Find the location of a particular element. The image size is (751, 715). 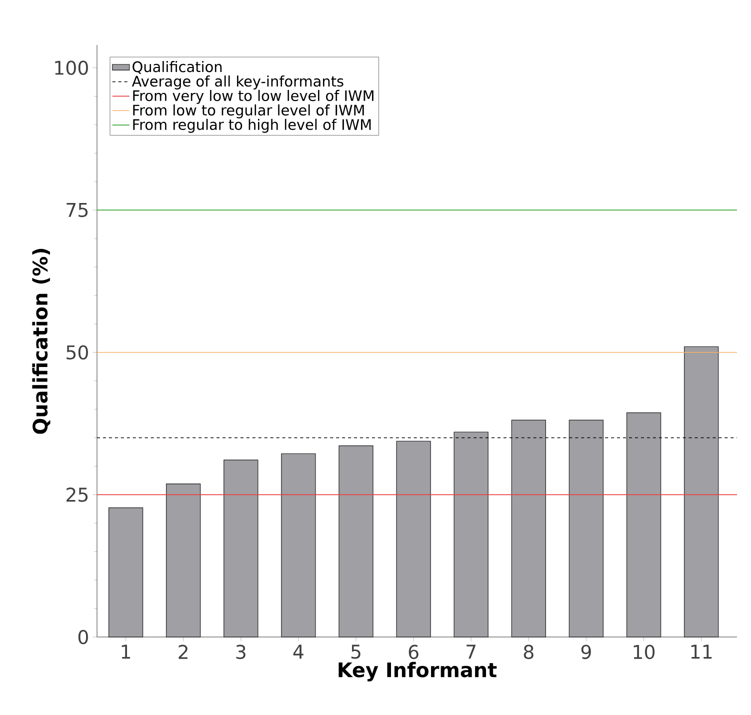

x-tick-label: 9 is located at coordinates (586, 652).